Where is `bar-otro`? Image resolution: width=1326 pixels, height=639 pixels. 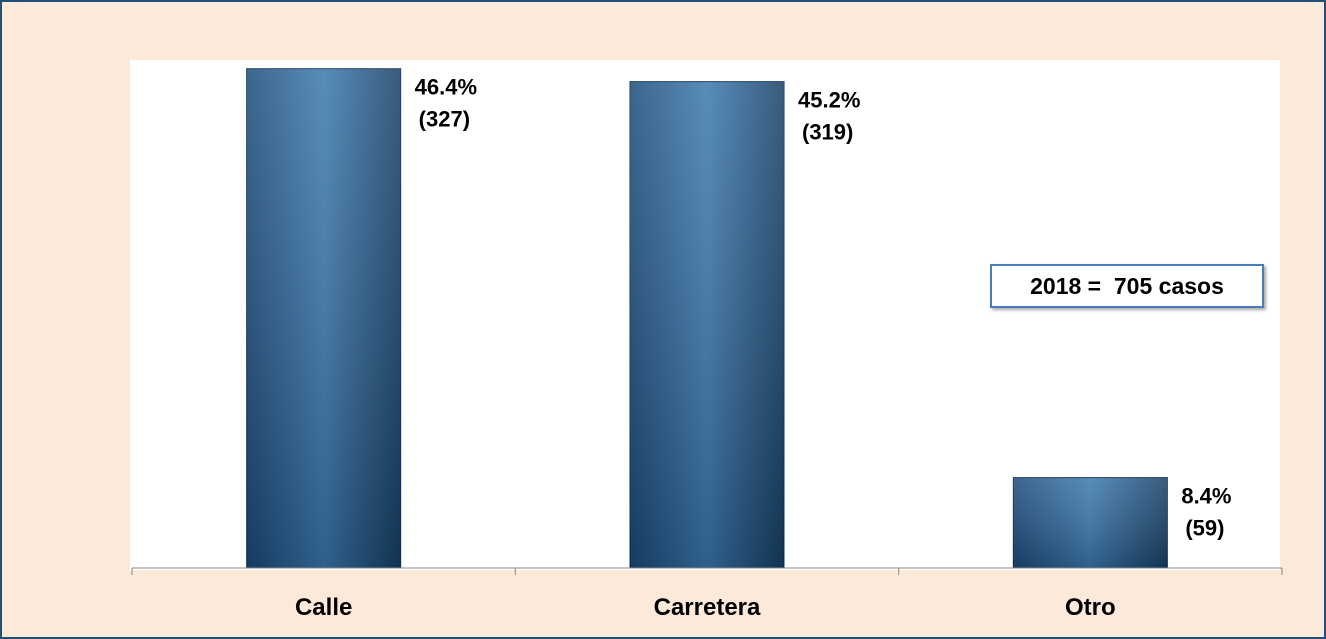 bar-otro is located at coordinates (1090, 523).